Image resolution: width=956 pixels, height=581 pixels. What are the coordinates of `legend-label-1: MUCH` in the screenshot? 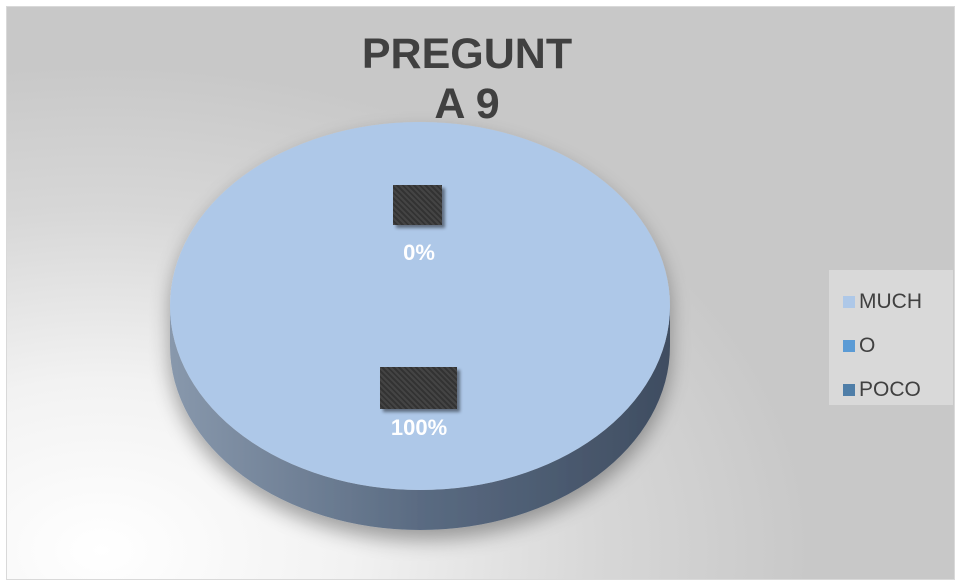 It's located at (890, 301).